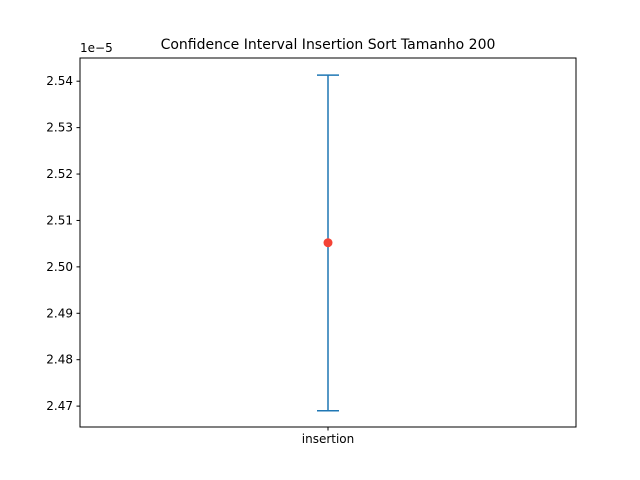  What do you see at coordinates (59, 406) in the screenshot?
I see `y-tick-label: 2.47` at bounding box center [59, 406].